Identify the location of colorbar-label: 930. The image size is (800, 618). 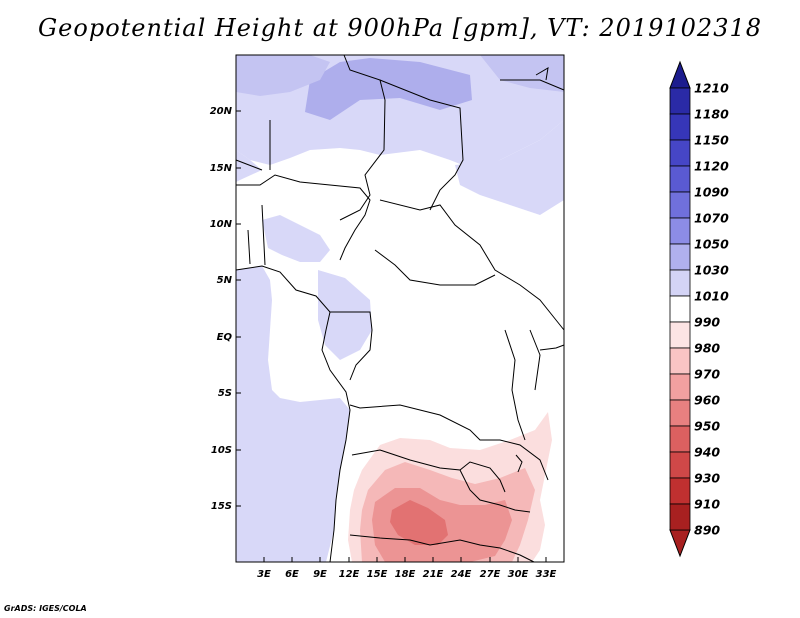
(707, 478).